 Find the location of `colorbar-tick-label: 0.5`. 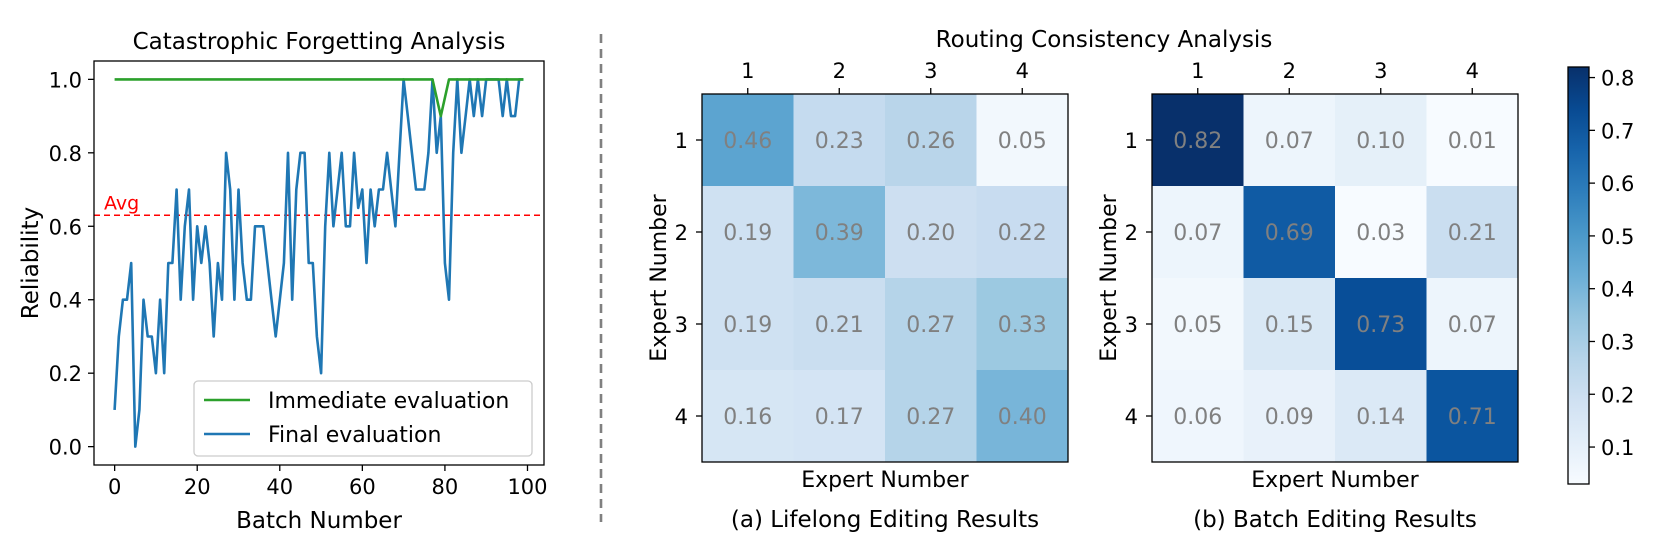

colorbar-tick-label: 0.5 is located at coordinates (1617, 237).